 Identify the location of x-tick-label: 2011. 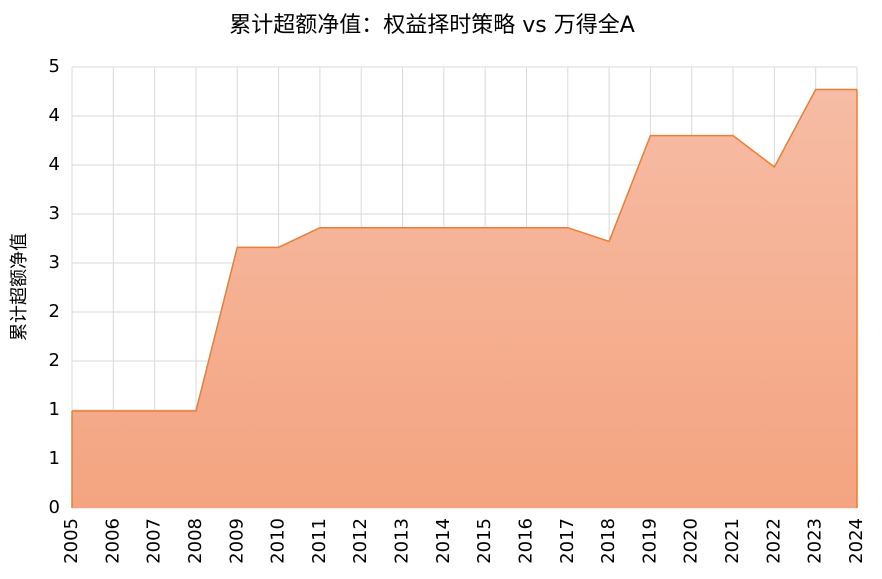
(319, 541).